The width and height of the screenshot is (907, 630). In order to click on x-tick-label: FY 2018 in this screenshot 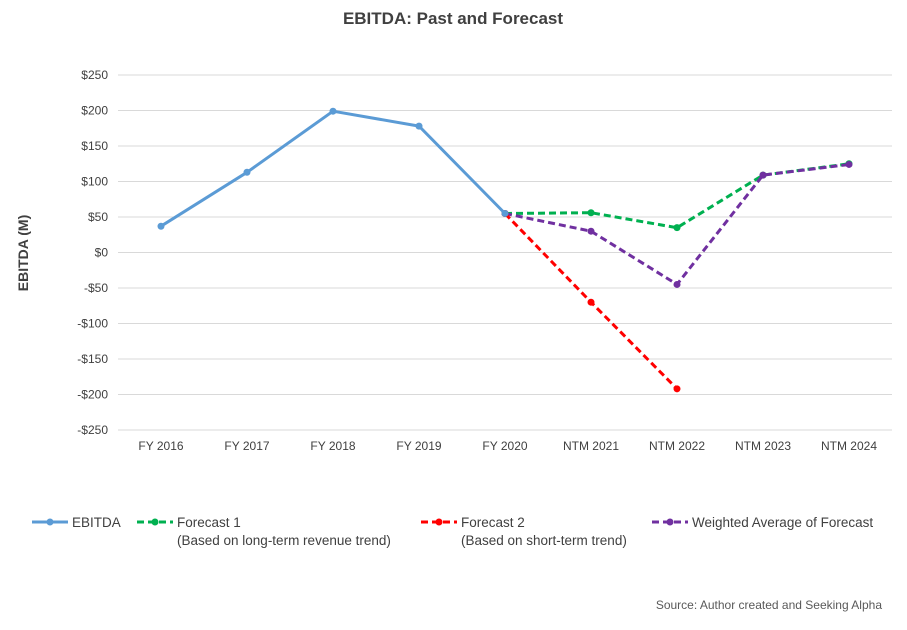, I will do `click(332, 446)`.